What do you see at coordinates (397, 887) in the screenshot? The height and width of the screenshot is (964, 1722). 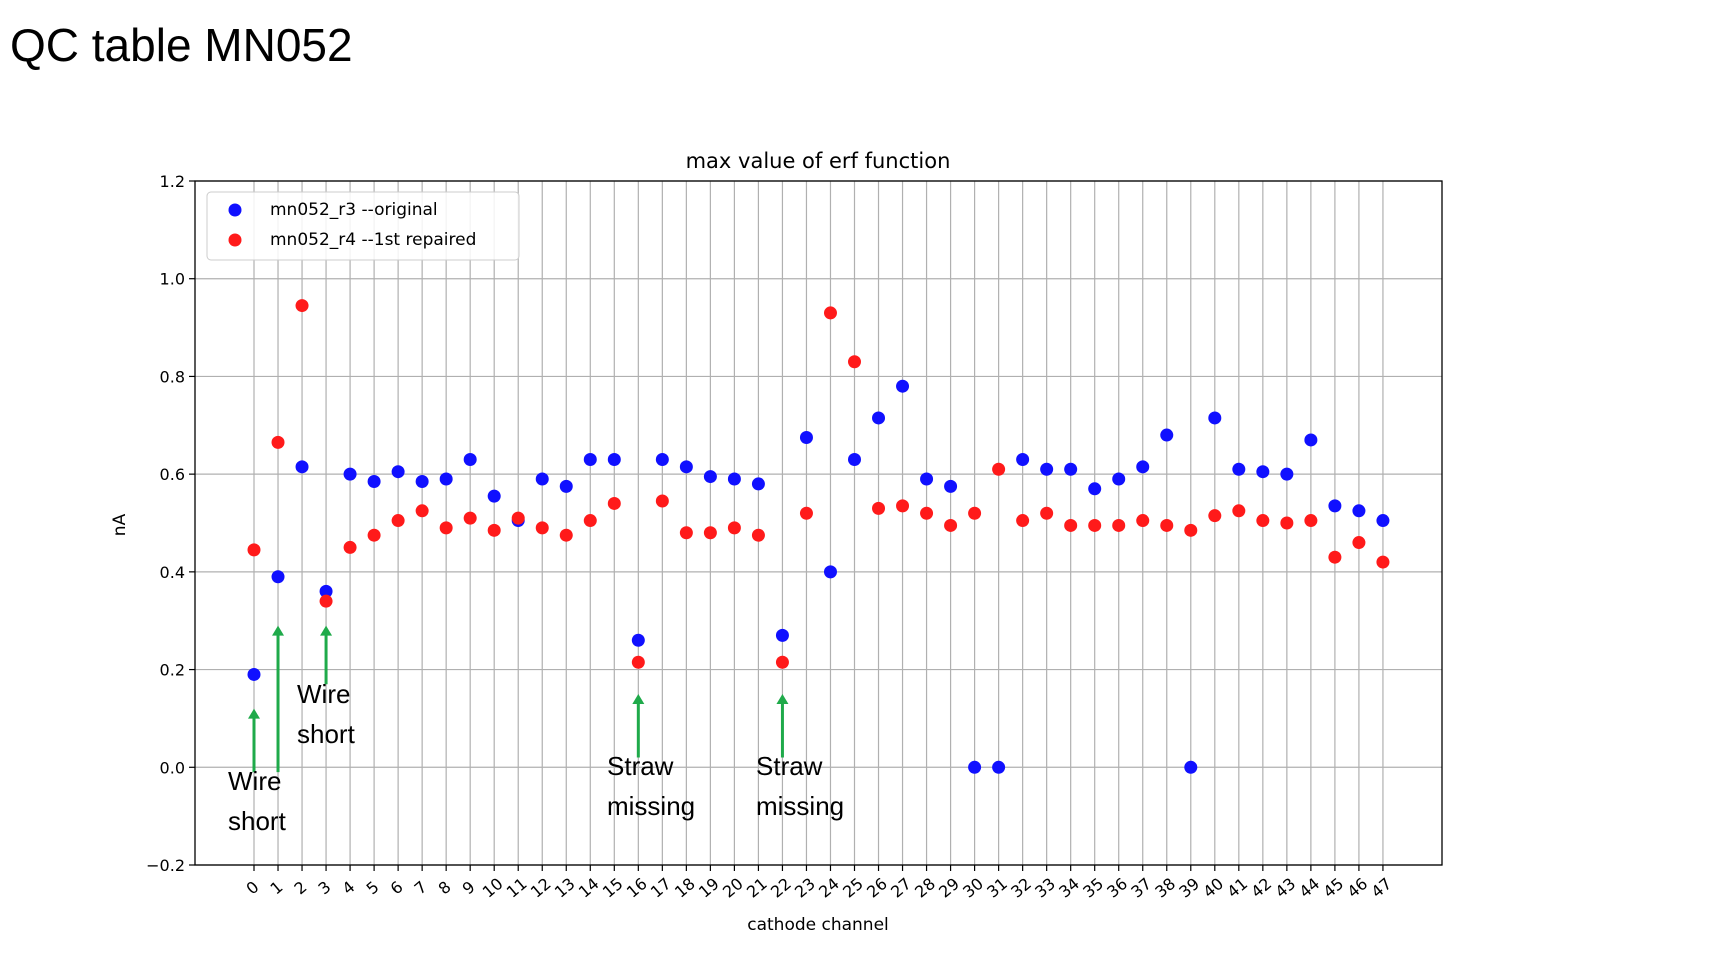 I see `x-tick-label: 6` at bounding box center [397, 887].